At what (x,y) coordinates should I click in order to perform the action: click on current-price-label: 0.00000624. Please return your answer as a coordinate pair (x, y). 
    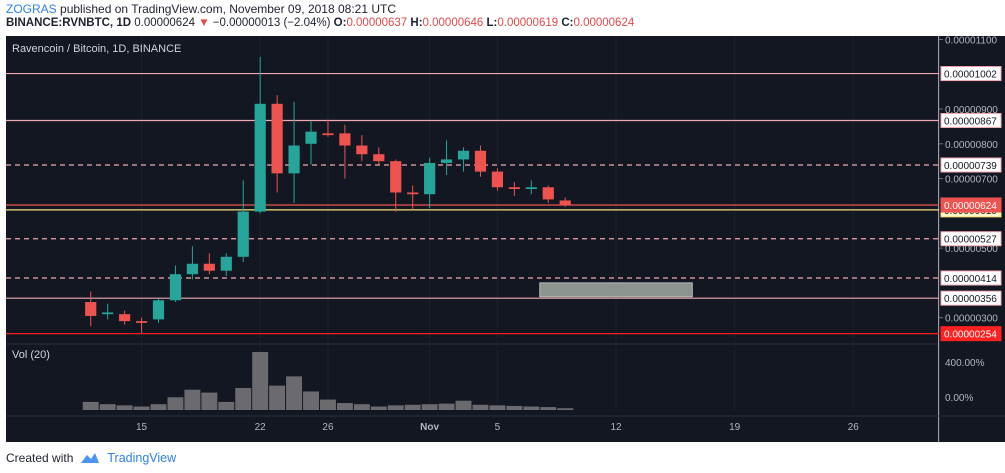
    Looking at the image, I should click on (970, 206).